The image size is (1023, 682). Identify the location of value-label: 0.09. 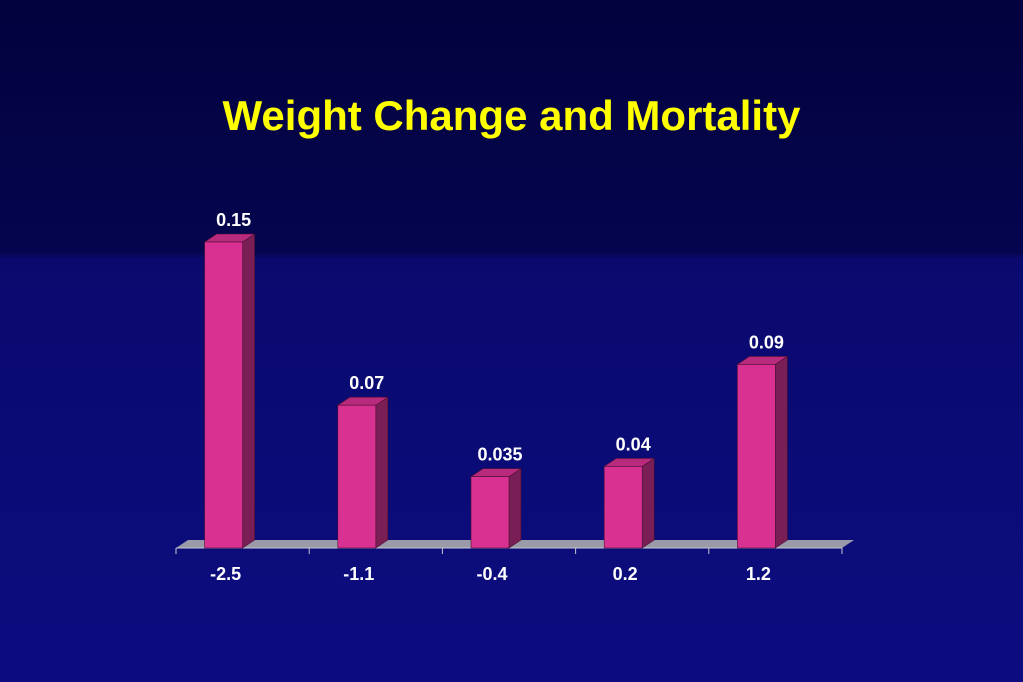
(766, 342).